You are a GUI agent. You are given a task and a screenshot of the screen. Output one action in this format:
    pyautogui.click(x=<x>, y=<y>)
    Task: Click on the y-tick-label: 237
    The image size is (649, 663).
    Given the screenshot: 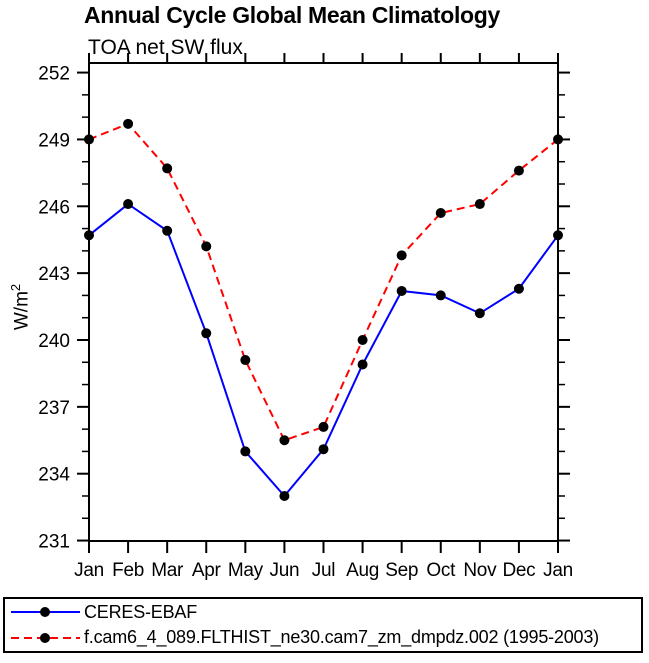 What is the action you would take?
    pyautogui.click(x=54, y=408)
    